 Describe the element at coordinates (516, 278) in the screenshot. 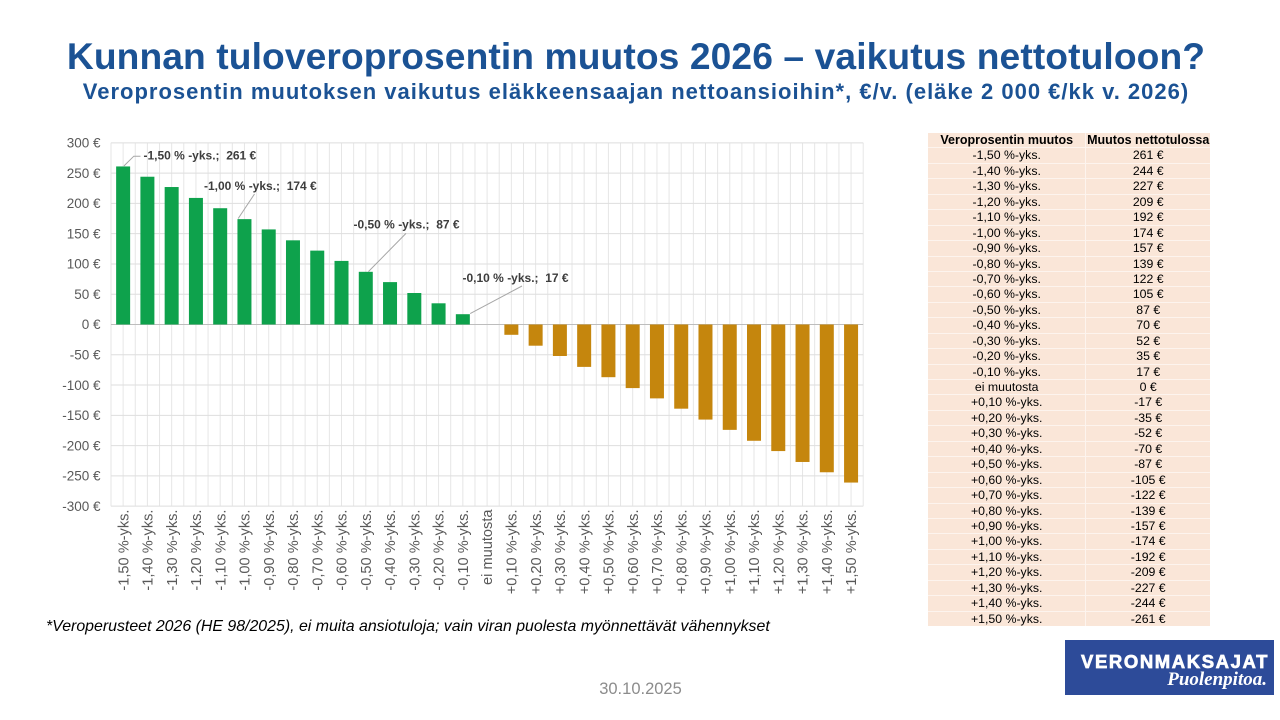

I see `svg-text: -0,10 % -yks.; 17 €` at that location.